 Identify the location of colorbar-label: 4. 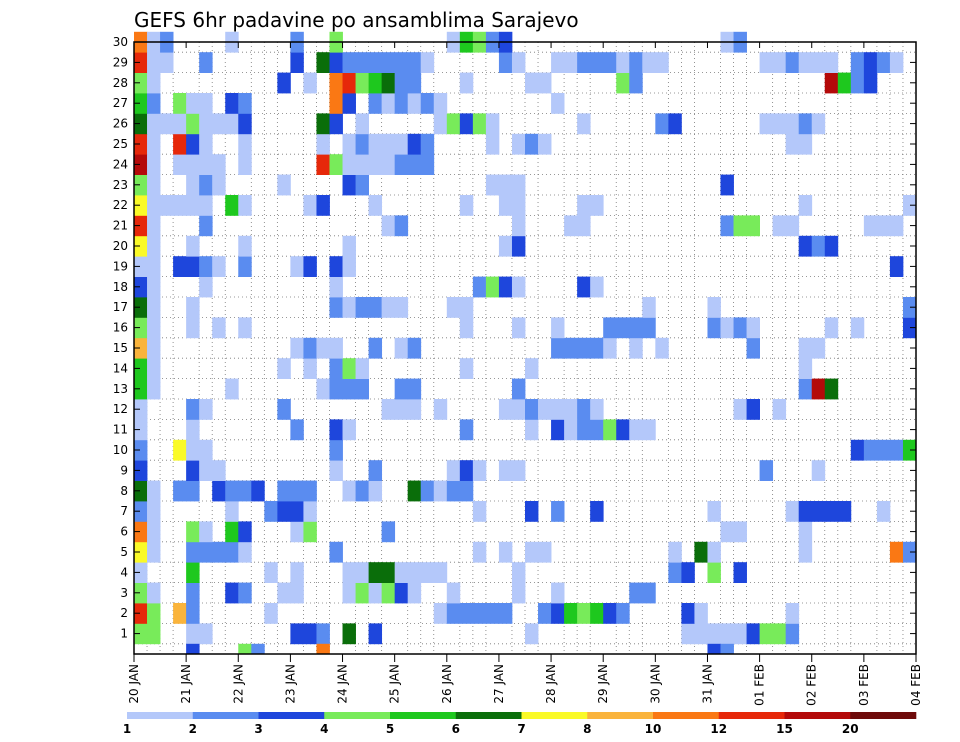
(324, 729).